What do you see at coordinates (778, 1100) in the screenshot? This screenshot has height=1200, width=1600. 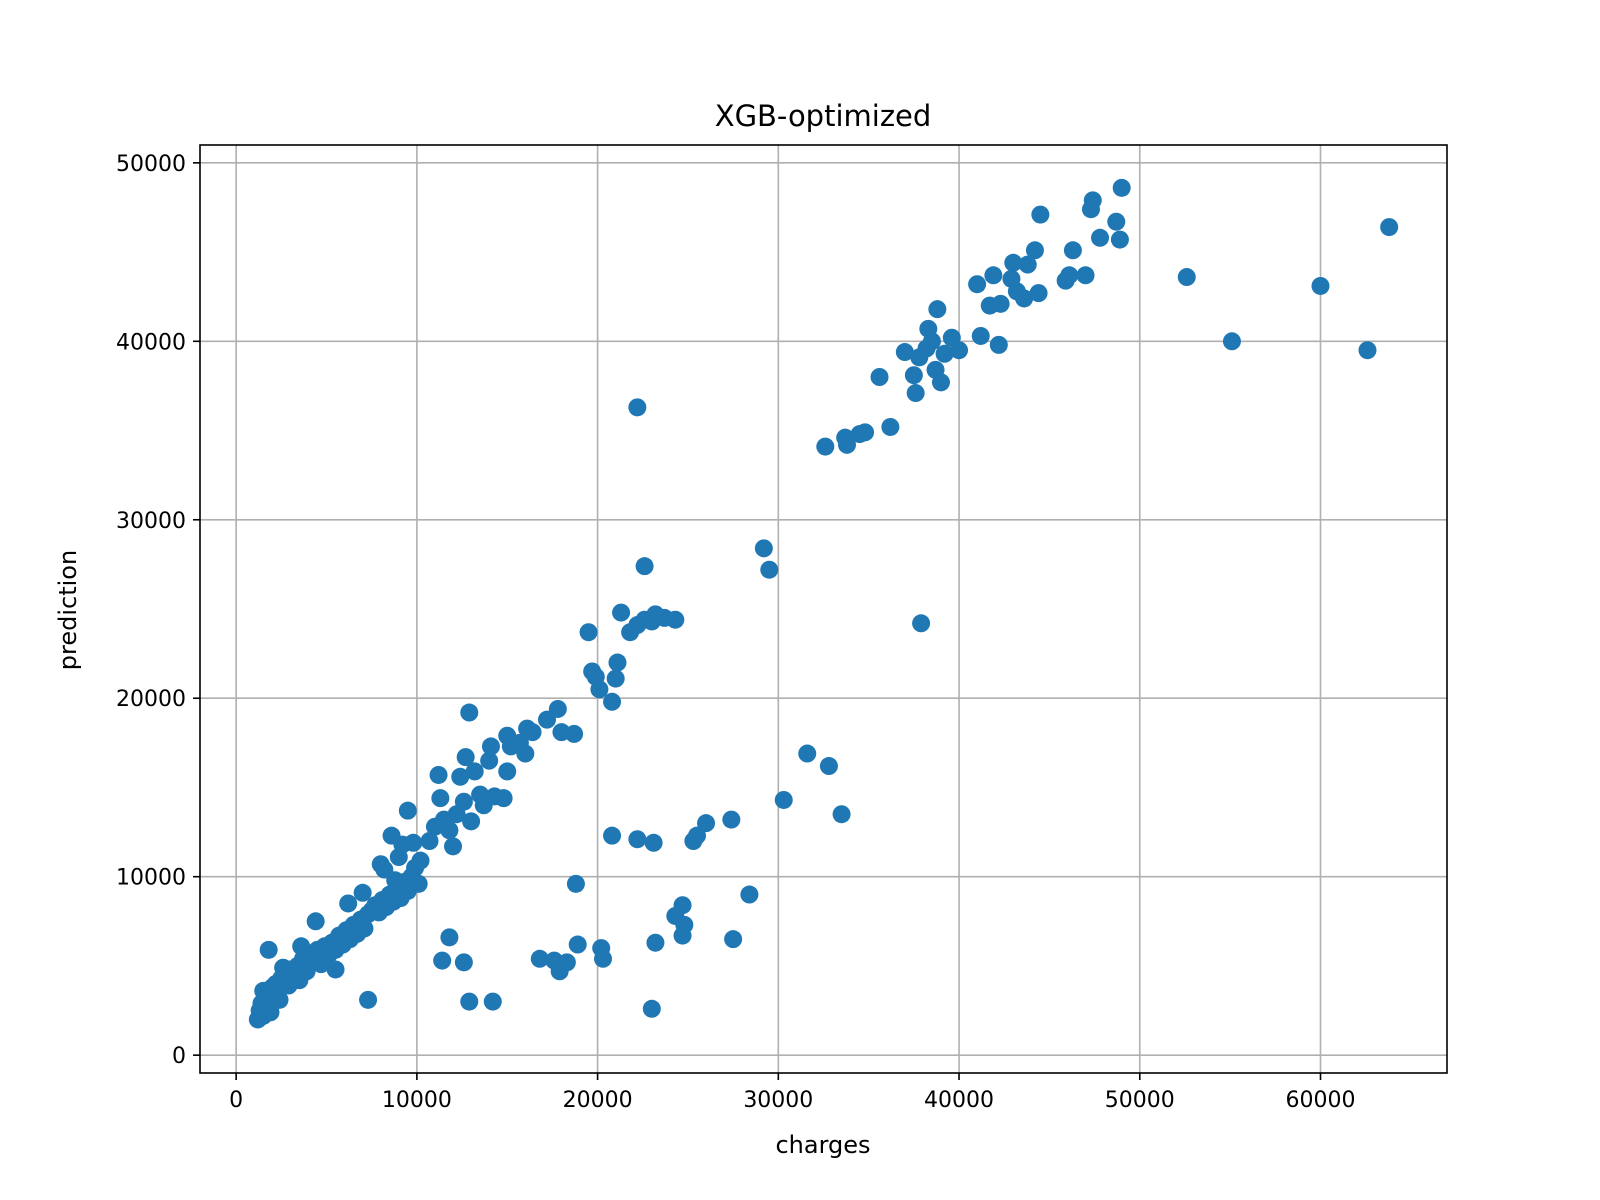 I see `x-tick-label: 30000` at bounding box center [778, 1100].